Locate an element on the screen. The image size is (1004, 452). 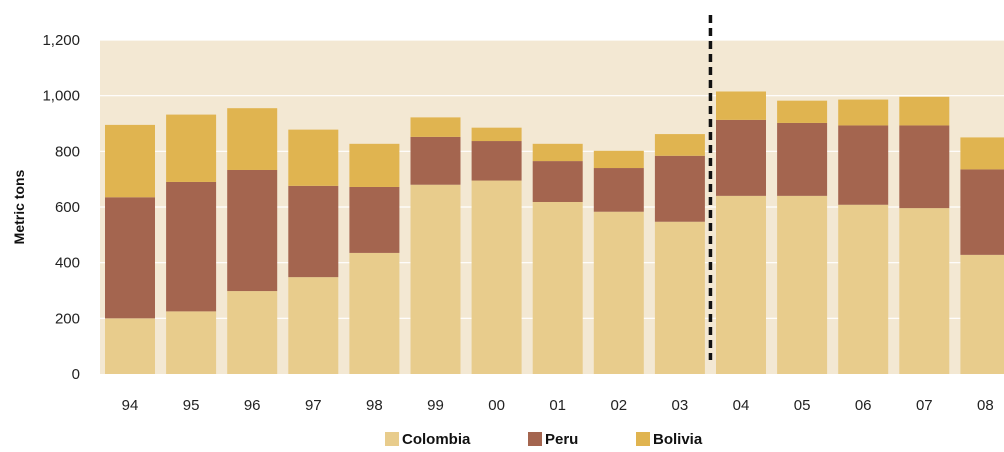
x-tick-label: 07 is located at coordinates (924, 405).